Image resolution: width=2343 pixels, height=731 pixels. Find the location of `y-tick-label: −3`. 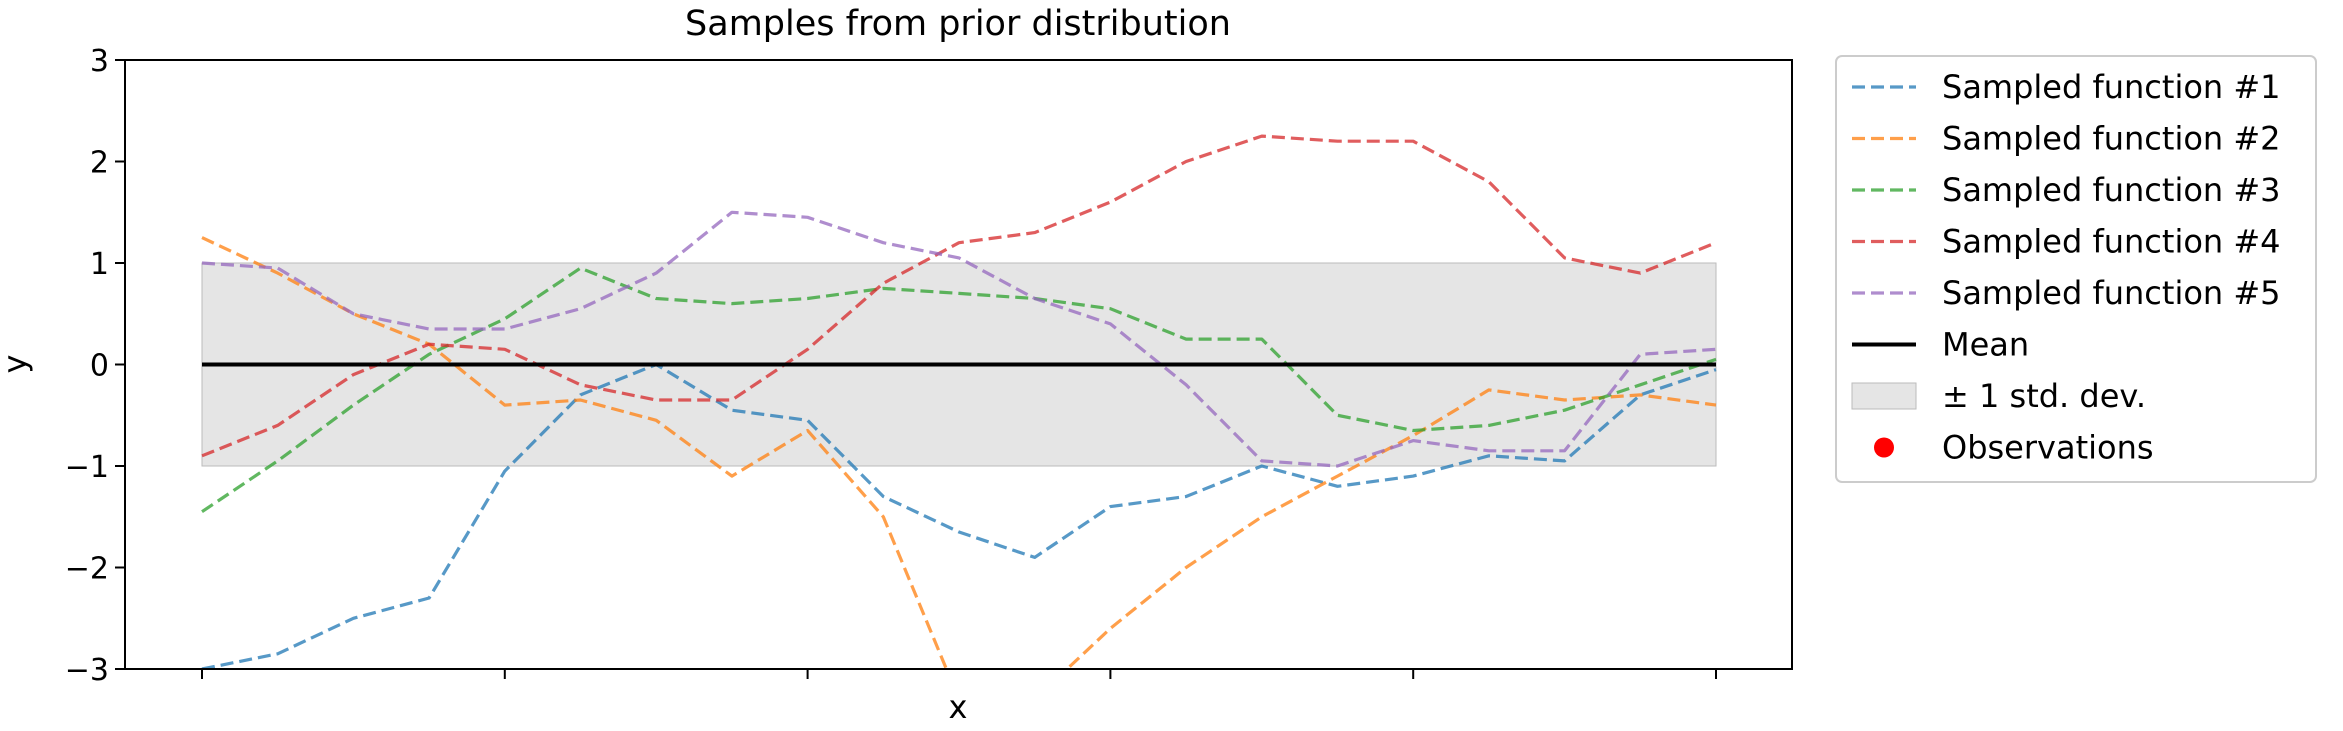

y-tick-label: −3 is located at coordinates (87, 670).